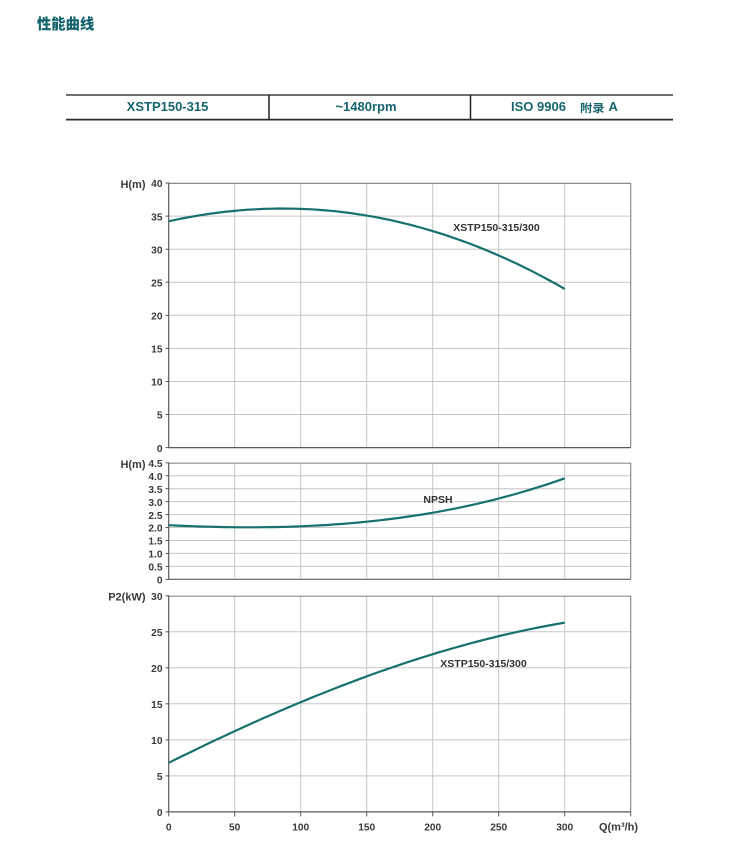  Describe the element at coordinates (155, 529) in the screenshot. I see `svg-text: 2.0` at that location.